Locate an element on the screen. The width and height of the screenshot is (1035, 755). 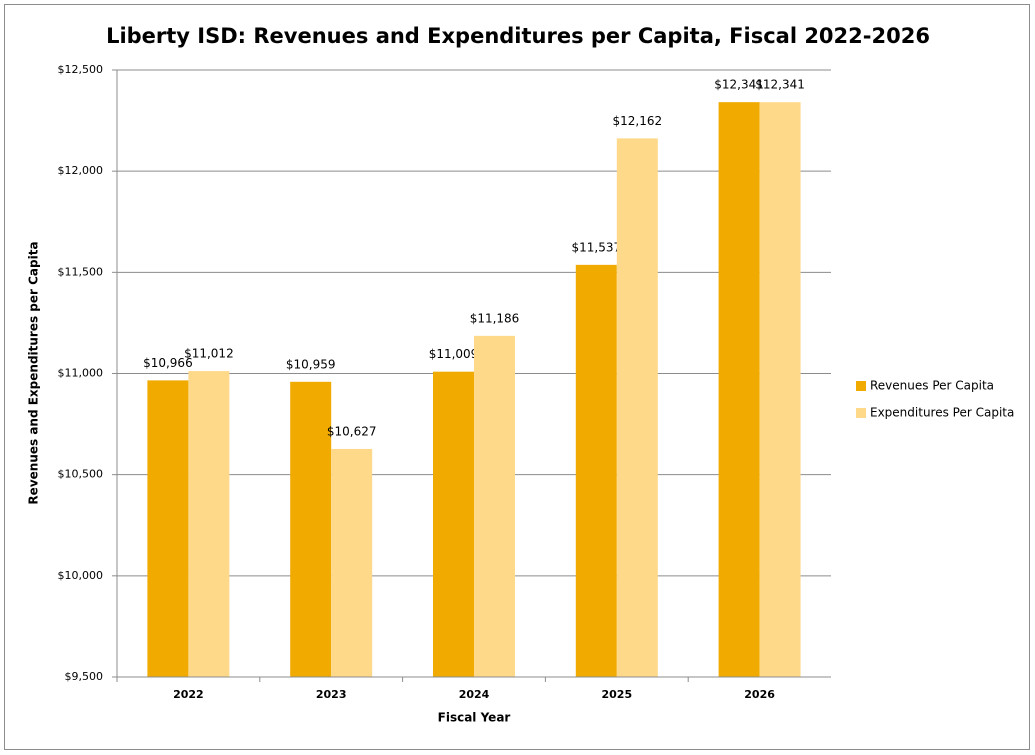
x-tick-label: 2026 is located at coordinates (759, 694).